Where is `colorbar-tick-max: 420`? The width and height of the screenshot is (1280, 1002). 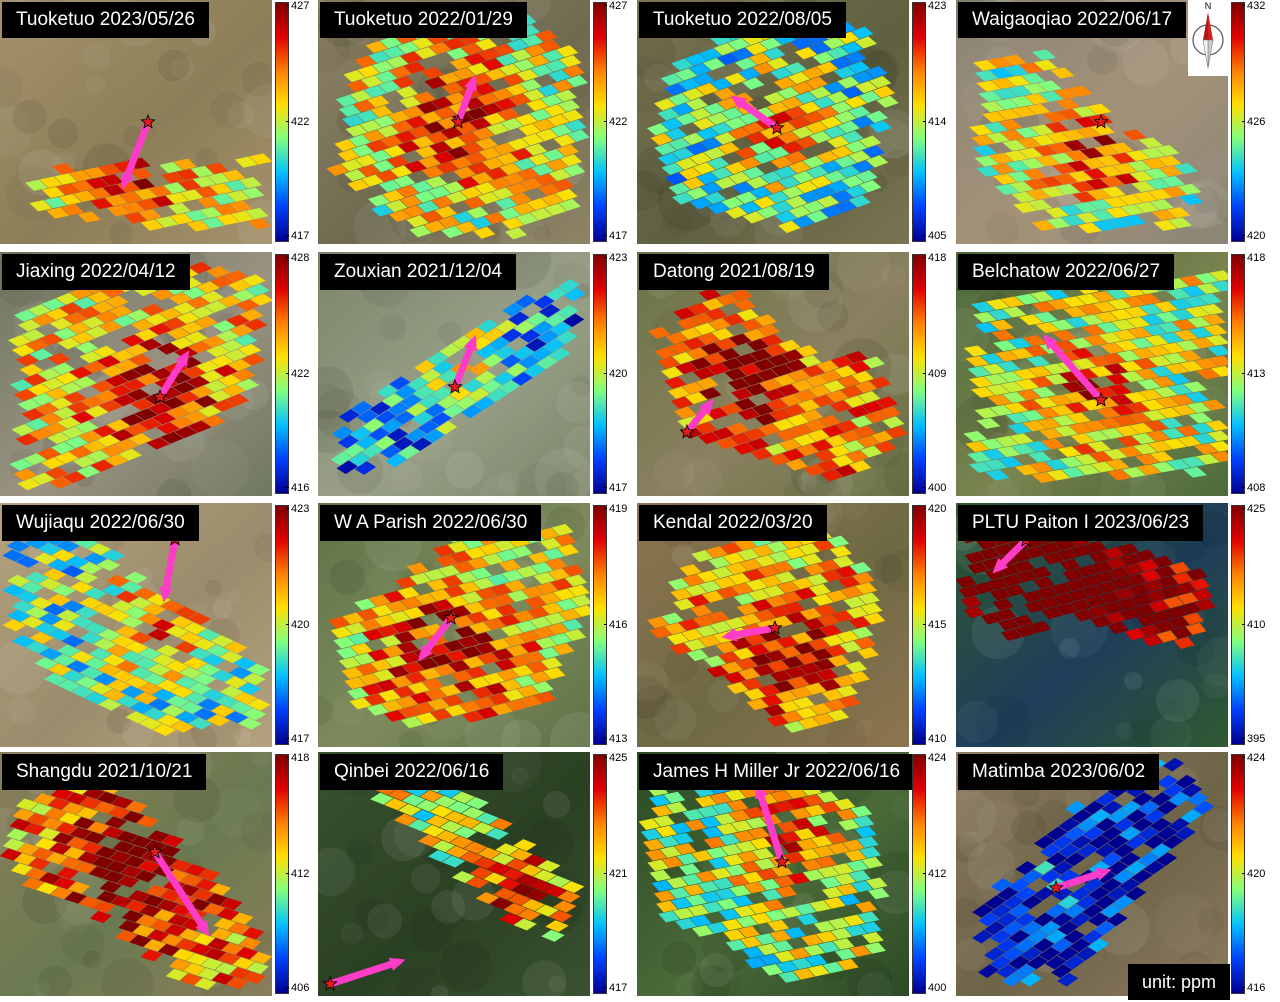 colorbar-tick-max: 420 is located at coordinates (934, 509).